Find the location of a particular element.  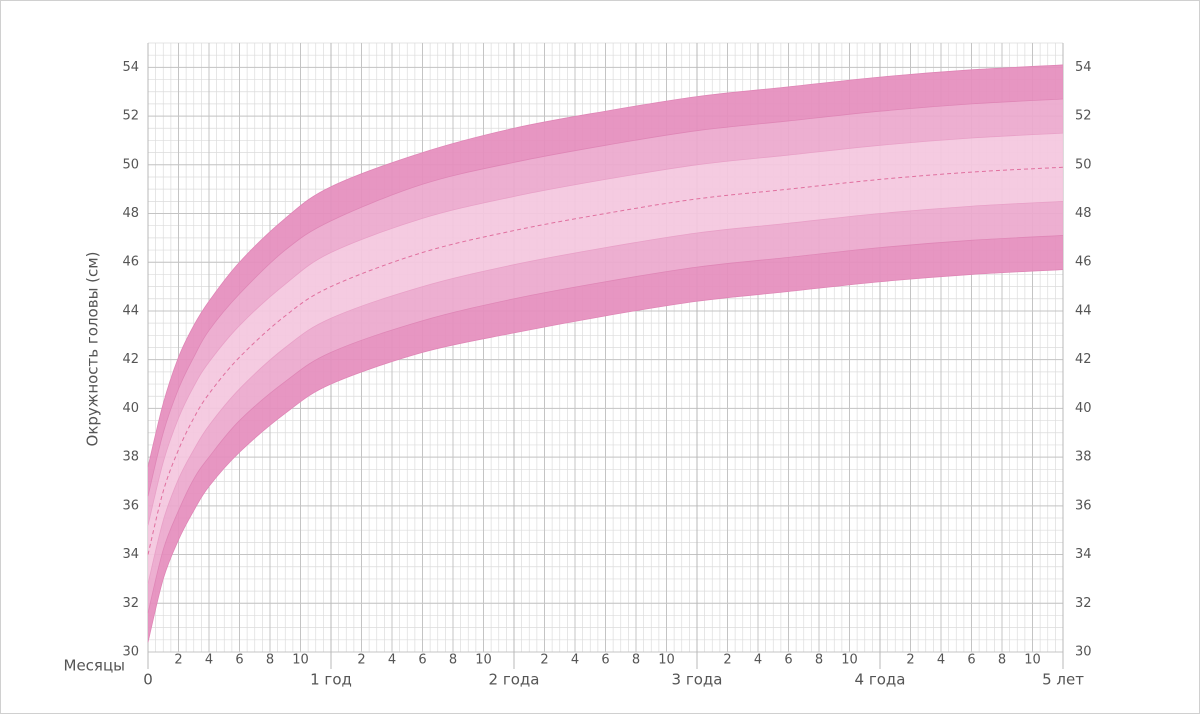

y-tick-label-right: 36 is located at coordinates (1083, 505).